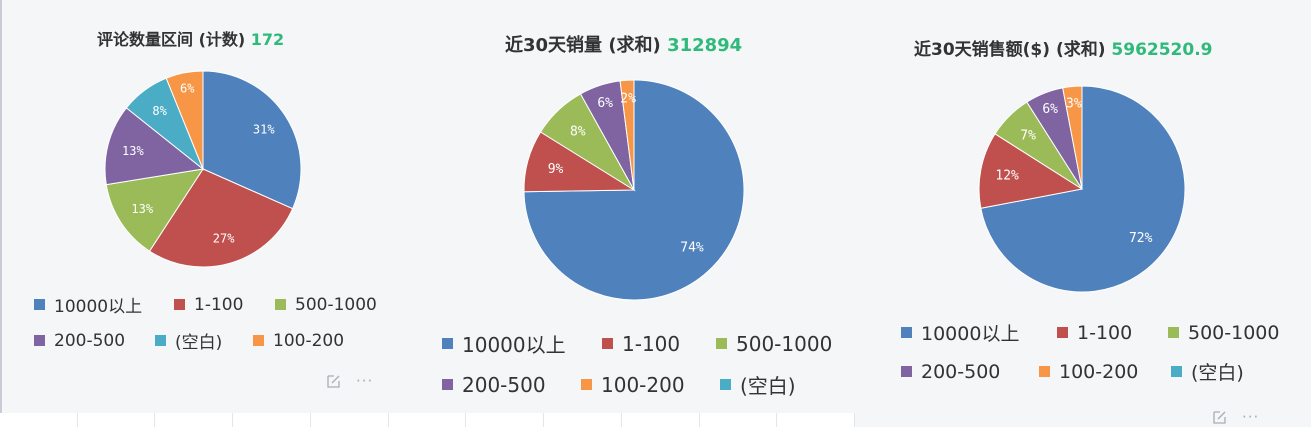  Describe the element at coordinates (628, 98) in the screenshot. I see `pie-data-label: 2%` at that location.